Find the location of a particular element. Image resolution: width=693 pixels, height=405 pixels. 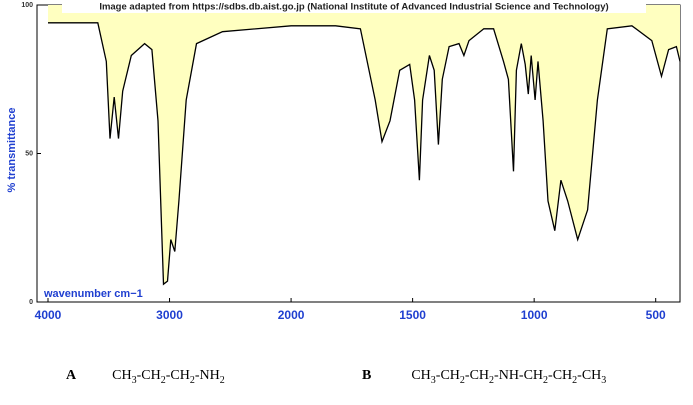

y-tick-label: 100 is located at coordinates (27, 5).